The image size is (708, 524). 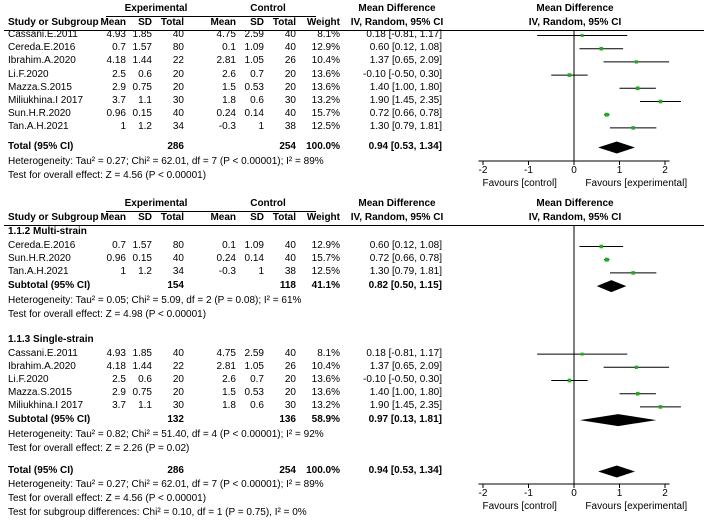 What do you see at coordinates (575, 8) in the screenshot?
I see `header-mean-difference-plot: Mean Difference` at bounding box center [575, 8].